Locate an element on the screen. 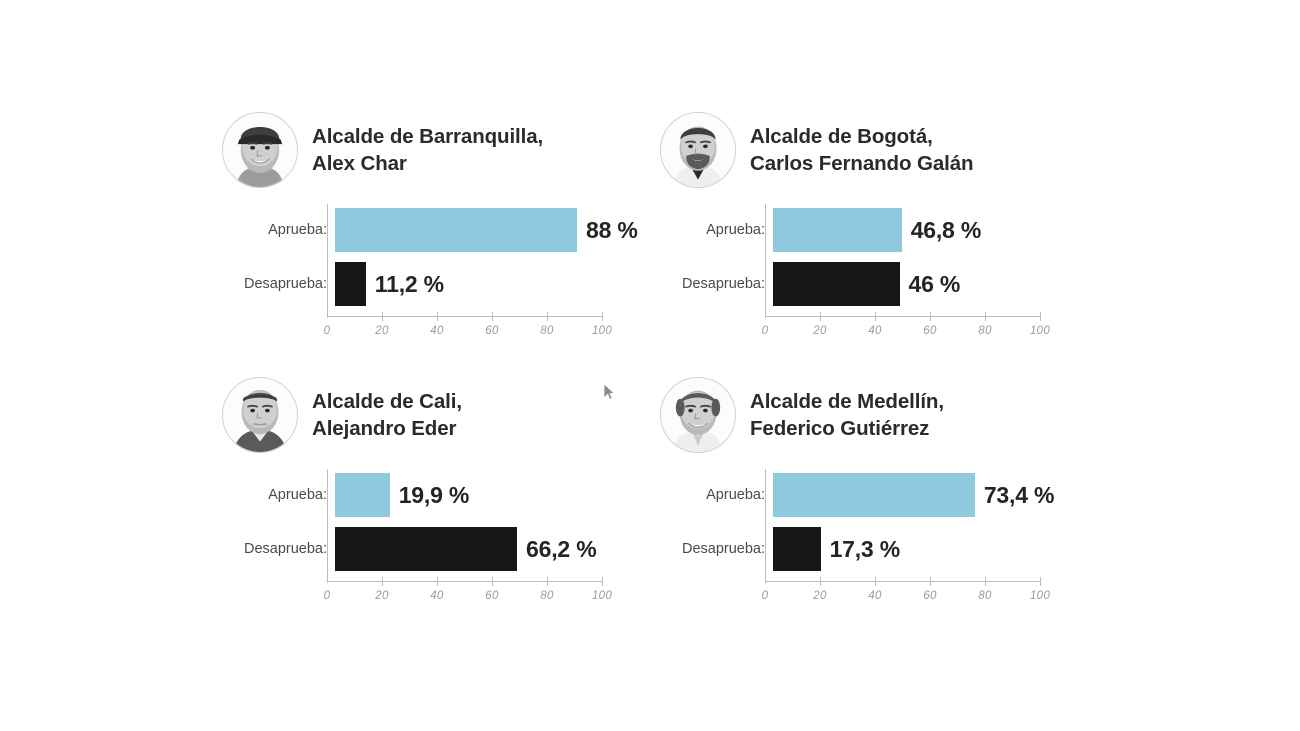  panel-header: Alcalde de Barranquilla, Alex Char is located at coordinates (382, 150).